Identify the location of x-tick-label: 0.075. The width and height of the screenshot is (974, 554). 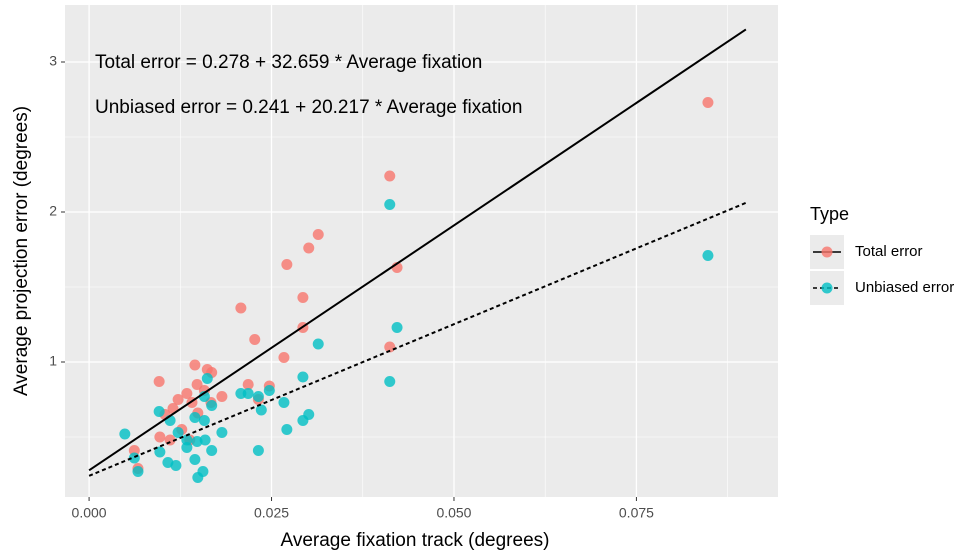
(636, 513).